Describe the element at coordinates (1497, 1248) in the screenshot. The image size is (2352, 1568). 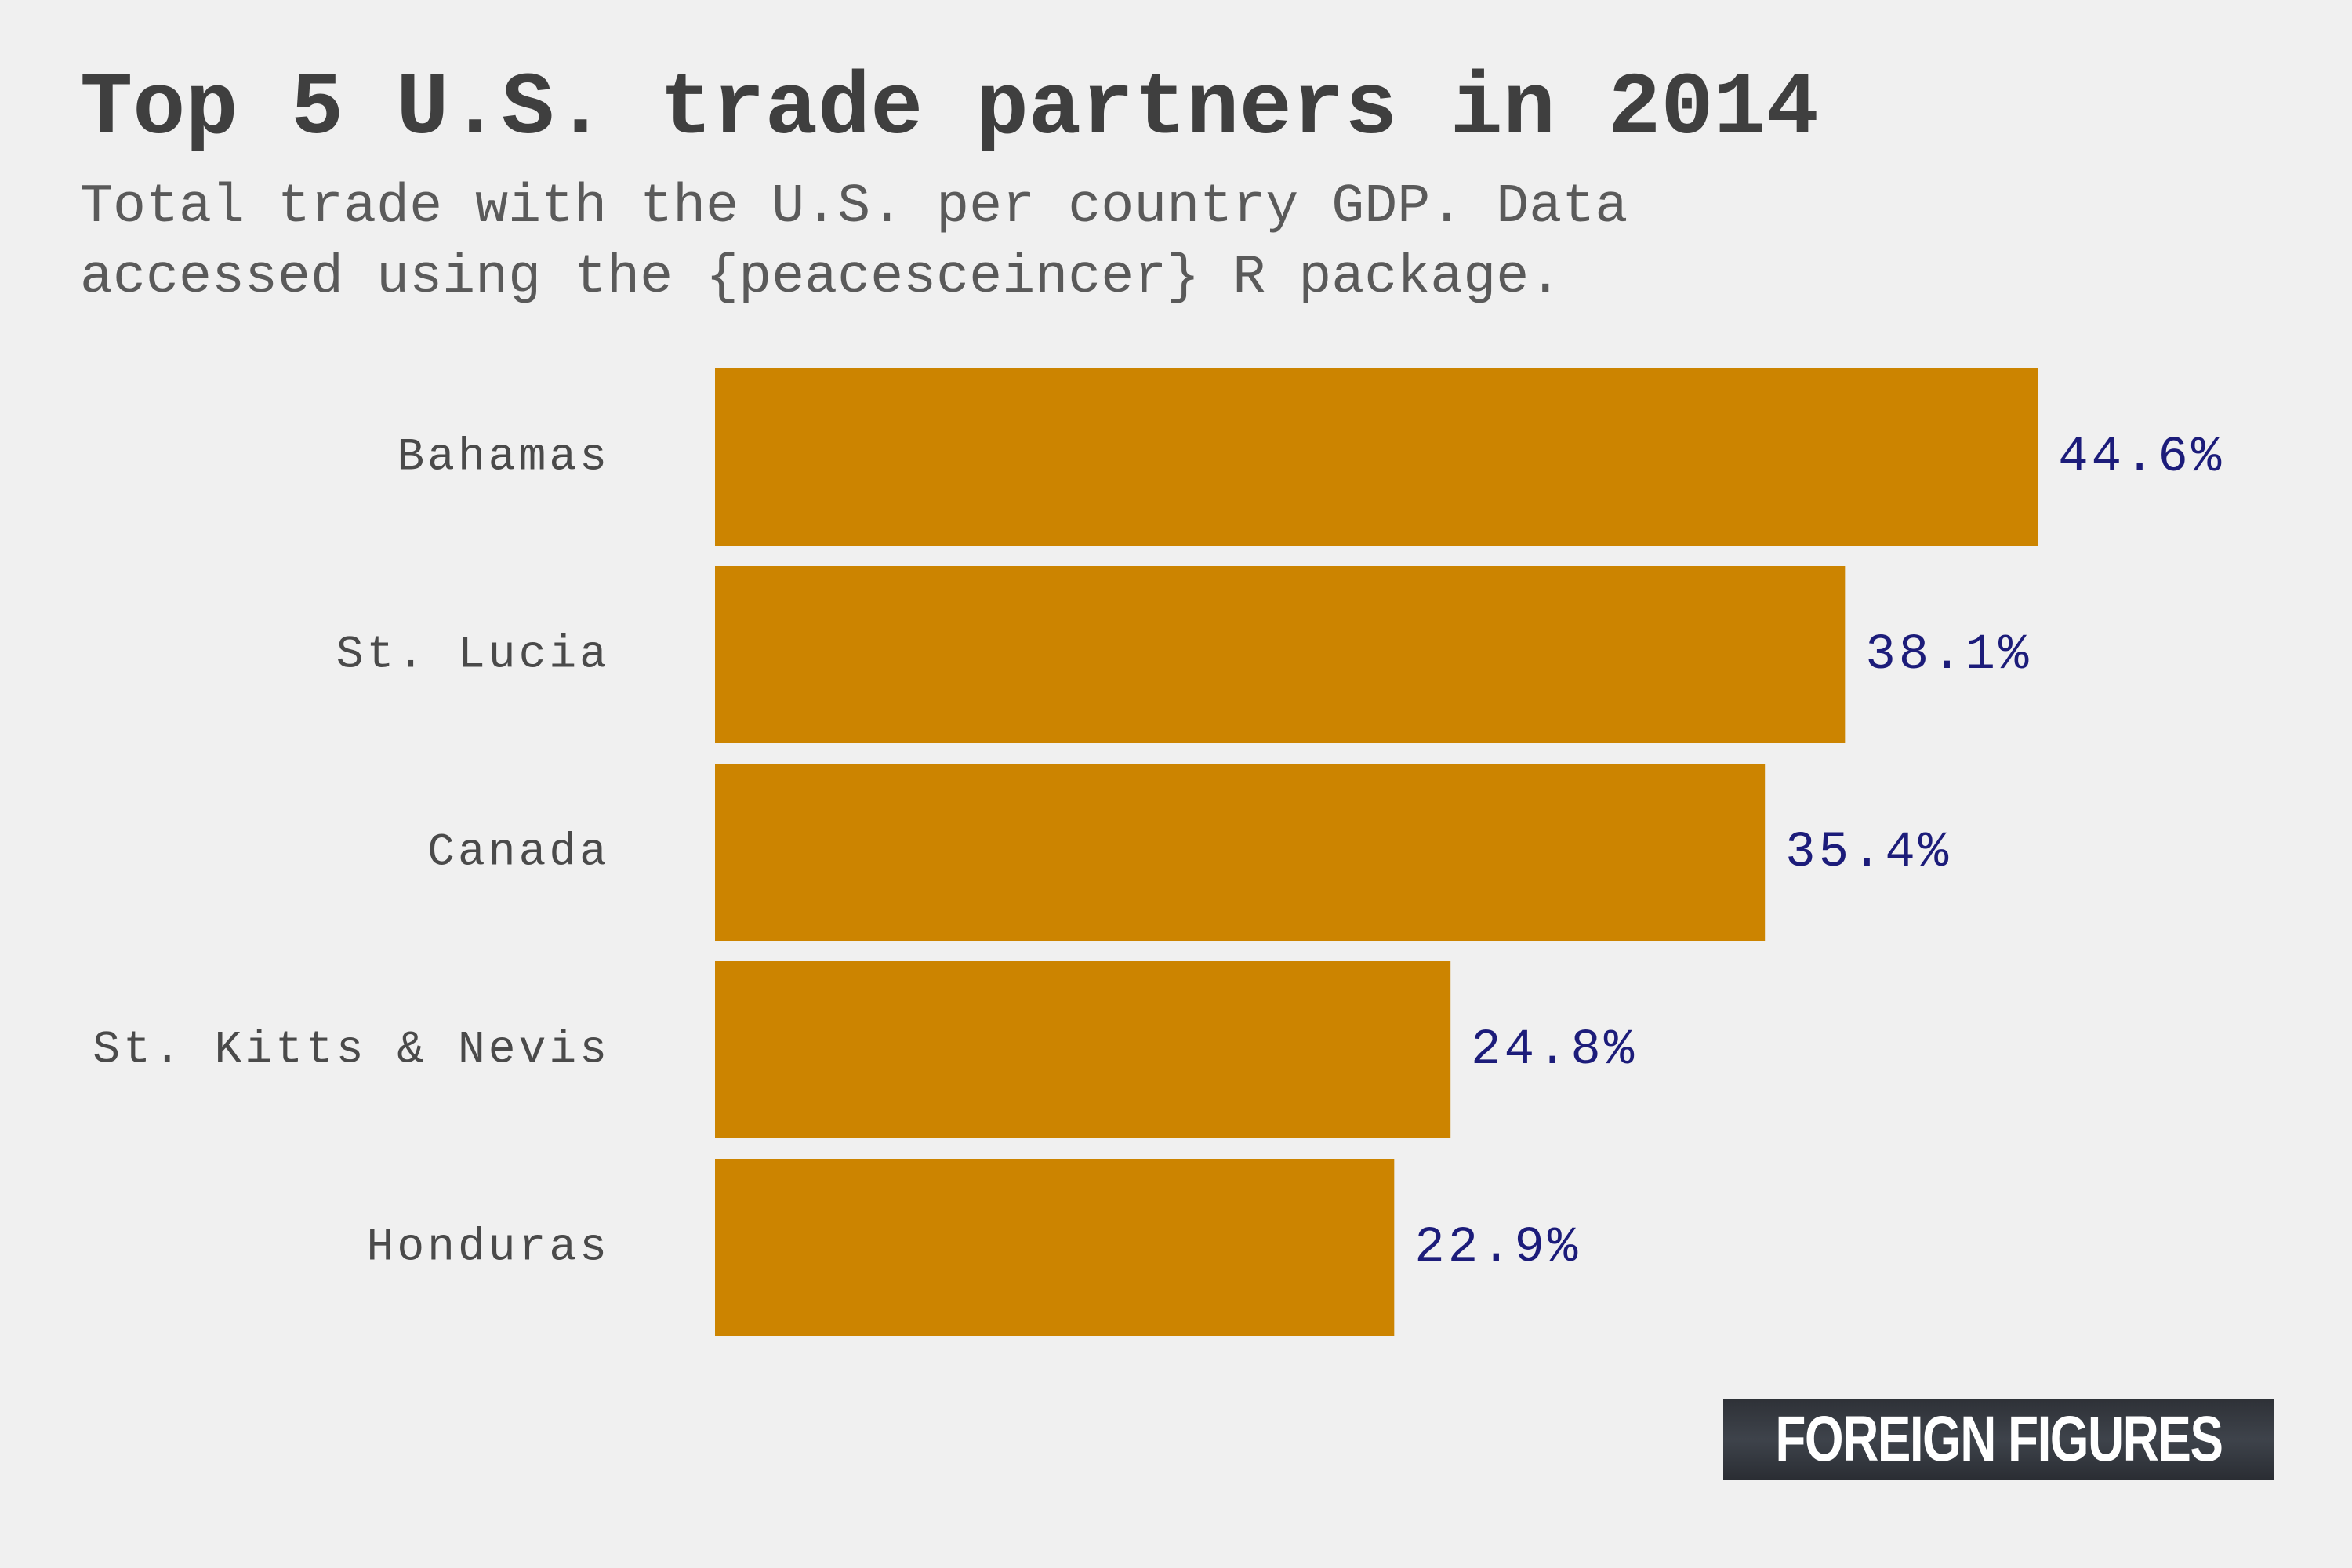
I see `value-label: 22.9%` at that location.